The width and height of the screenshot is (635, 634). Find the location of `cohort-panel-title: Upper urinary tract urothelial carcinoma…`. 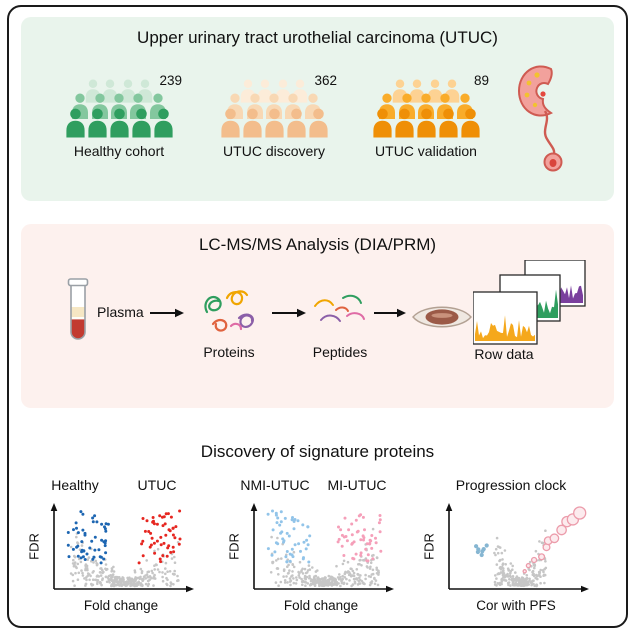

cohort-panel-title: Upper urinary tract urothelial carcinoma… is located at coordinates (317, 37).